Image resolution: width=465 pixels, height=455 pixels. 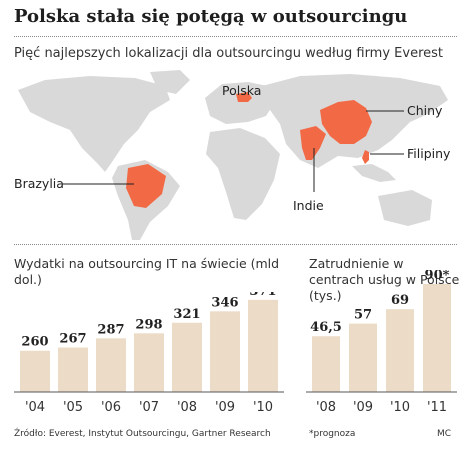 What do you see at coordinates (240, 103) in the screenshot?
I see `land-europe` at bounding box center [240, 103].